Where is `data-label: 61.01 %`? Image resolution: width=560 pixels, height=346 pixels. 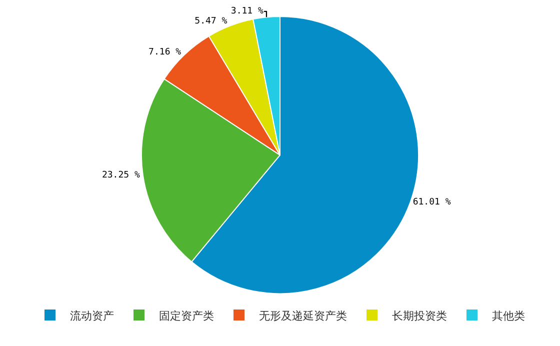 data-label: 61.01 % is located at coordinates (432, 203).